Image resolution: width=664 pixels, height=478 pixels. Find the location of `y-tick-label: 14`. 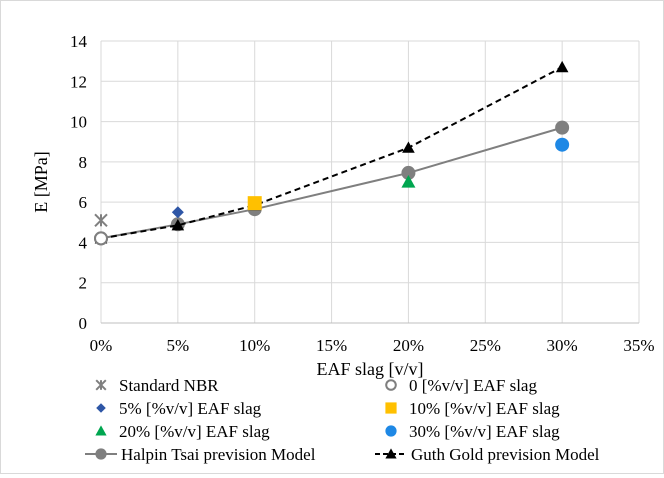

y-tick-label: 14 is located at coordinates (79, 41).